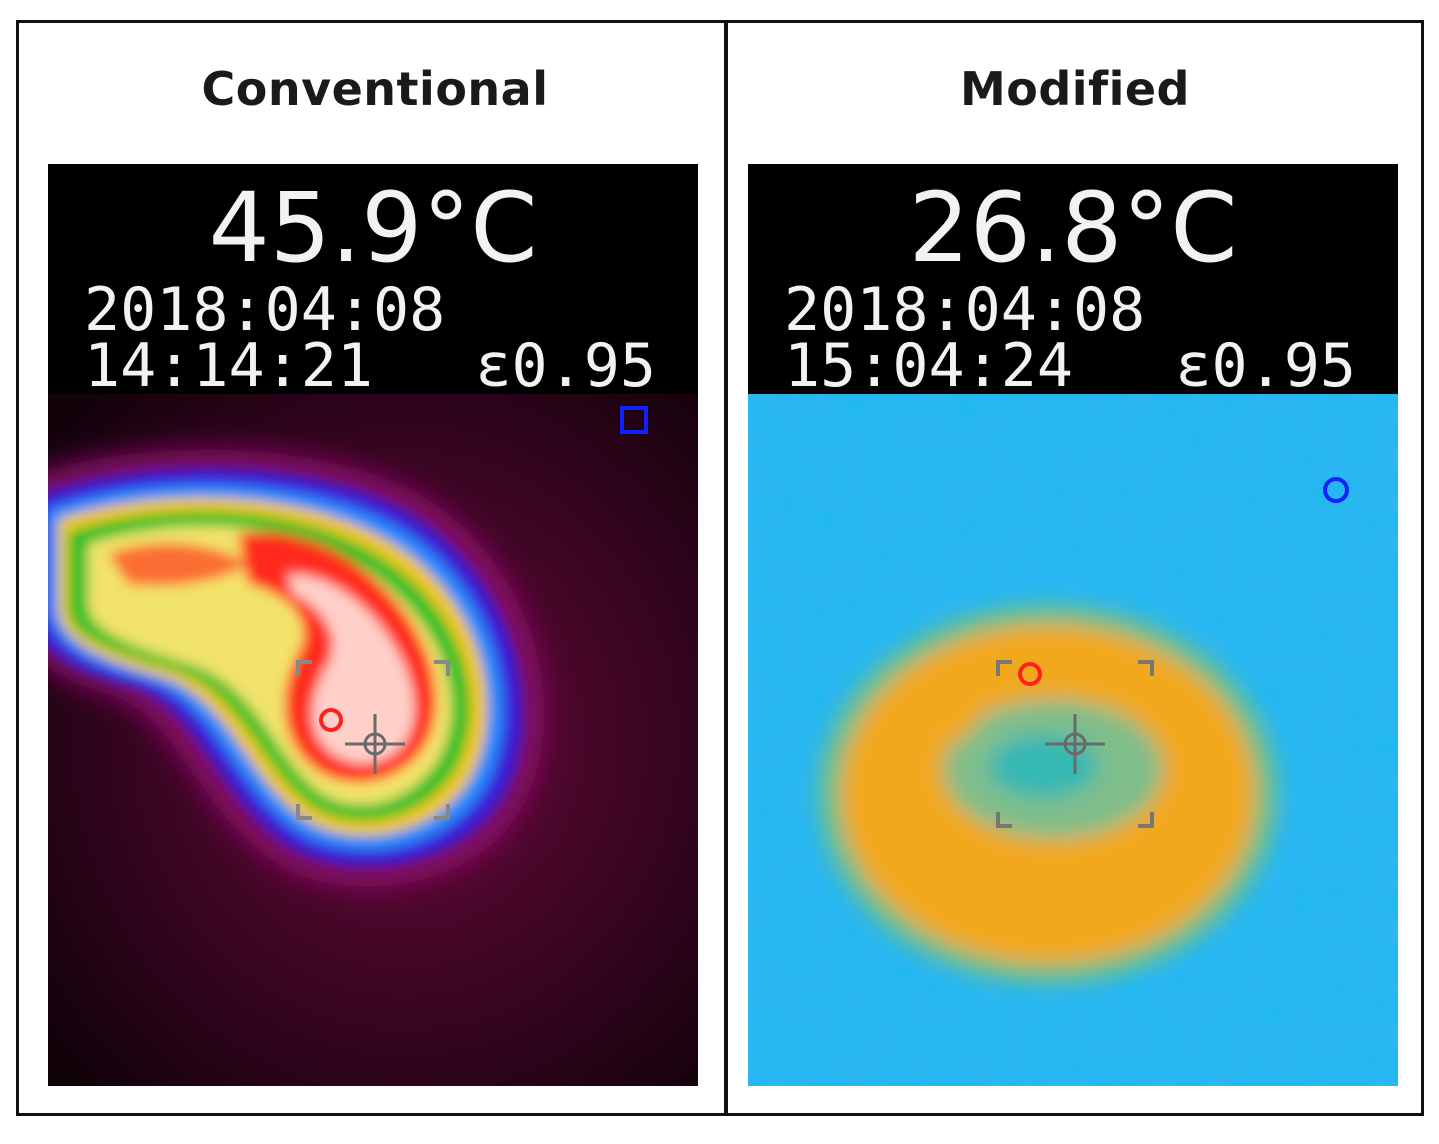  Describe the element at coordinates (375, 89) in the screenshot. I see `panel-title-conventional: Conventional` at that location.